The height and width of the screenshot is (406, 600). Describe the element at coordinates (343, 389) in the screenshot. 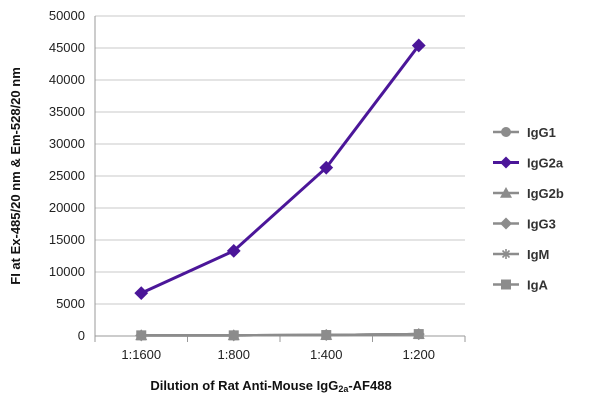

I see `x-axis-title-subscript: 2a` at that location.